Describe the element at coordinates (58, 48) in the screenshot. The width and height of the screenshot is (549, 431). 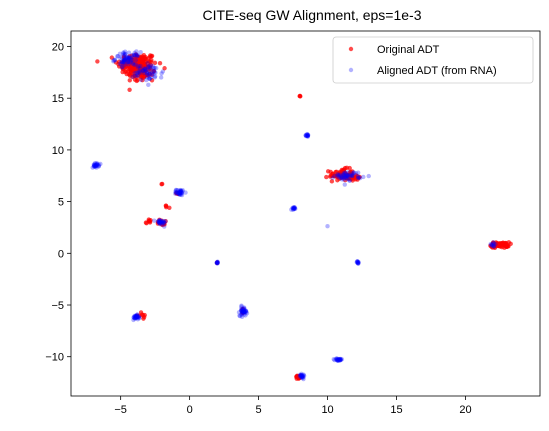
I see `y-tick-label: 20` at that location.